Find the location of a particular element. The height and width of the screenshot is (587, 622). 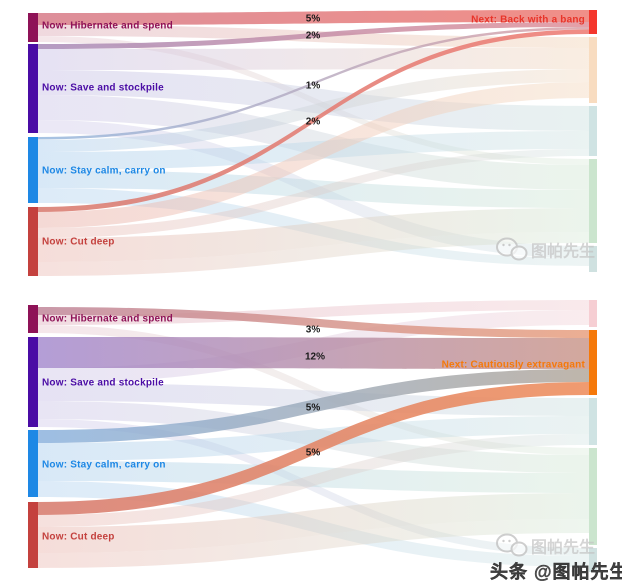

flow-save-to-back-highlighted is located at coordinates (313, 35).